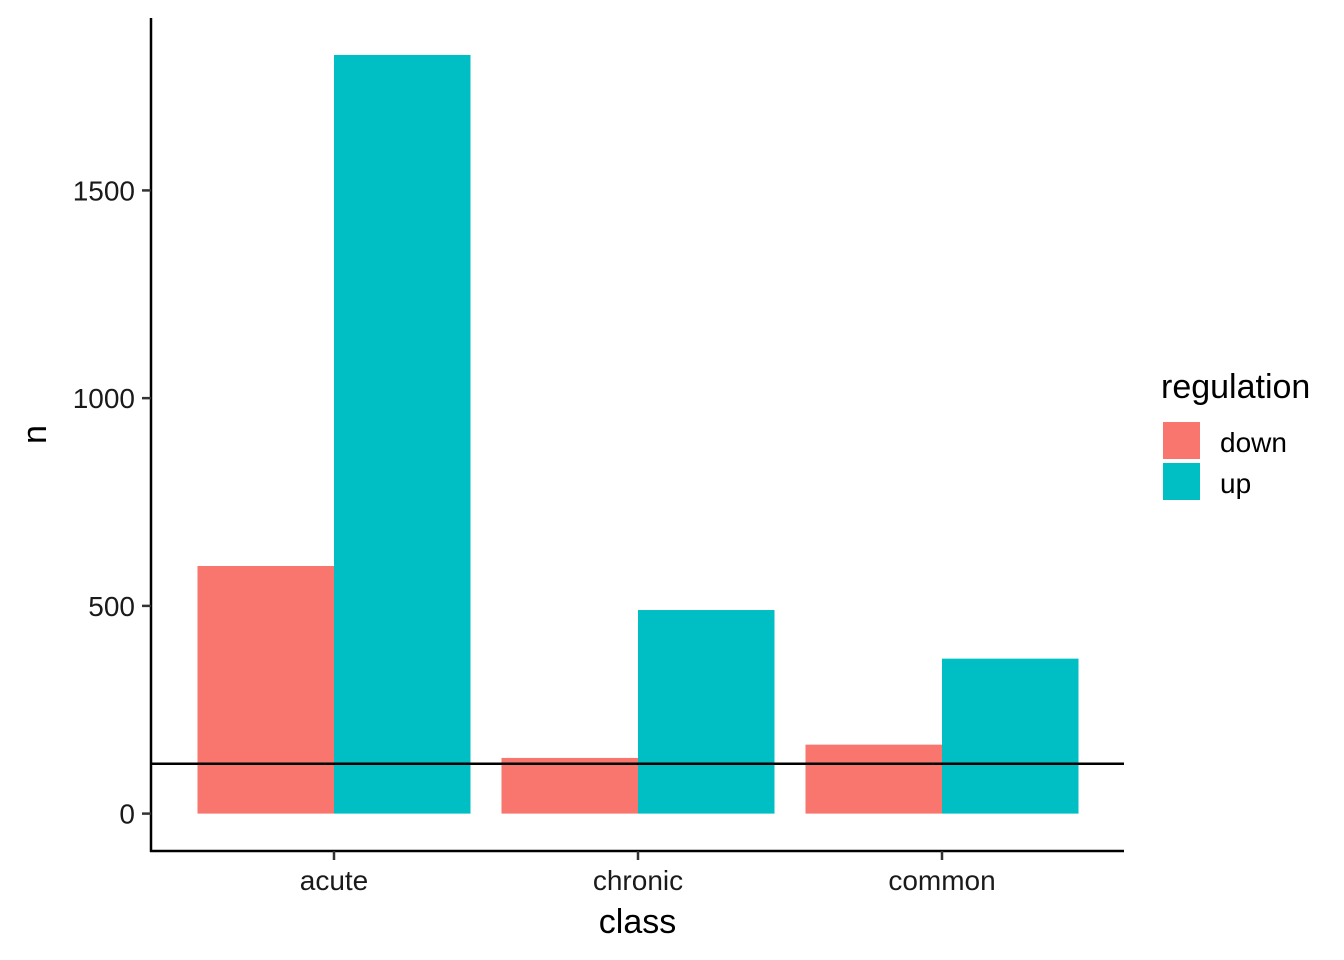 The width and height of the screenshot is (1344, 960). I want to click on bar-acute-down, so click(265, 689).